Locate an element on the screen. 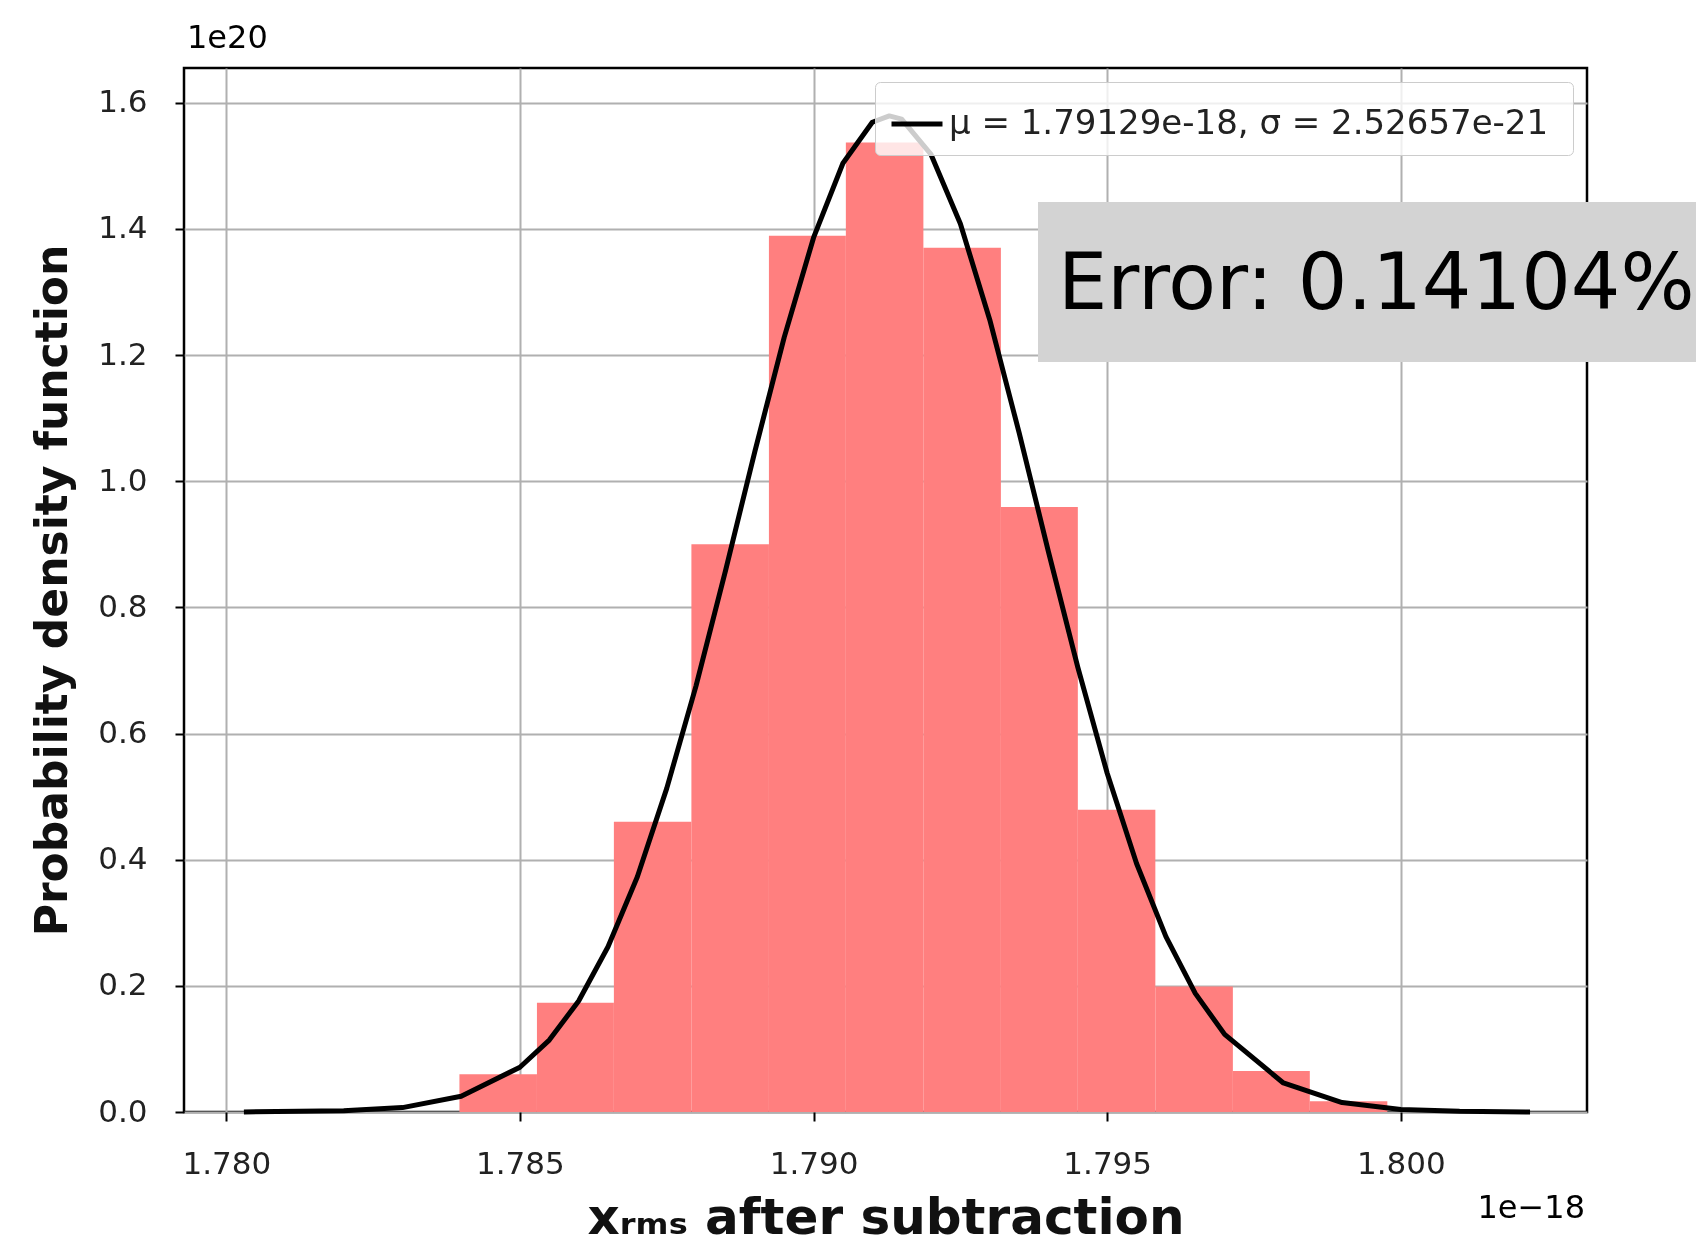  y-tick-label: 1.2 is located at coordinates (123, 353).